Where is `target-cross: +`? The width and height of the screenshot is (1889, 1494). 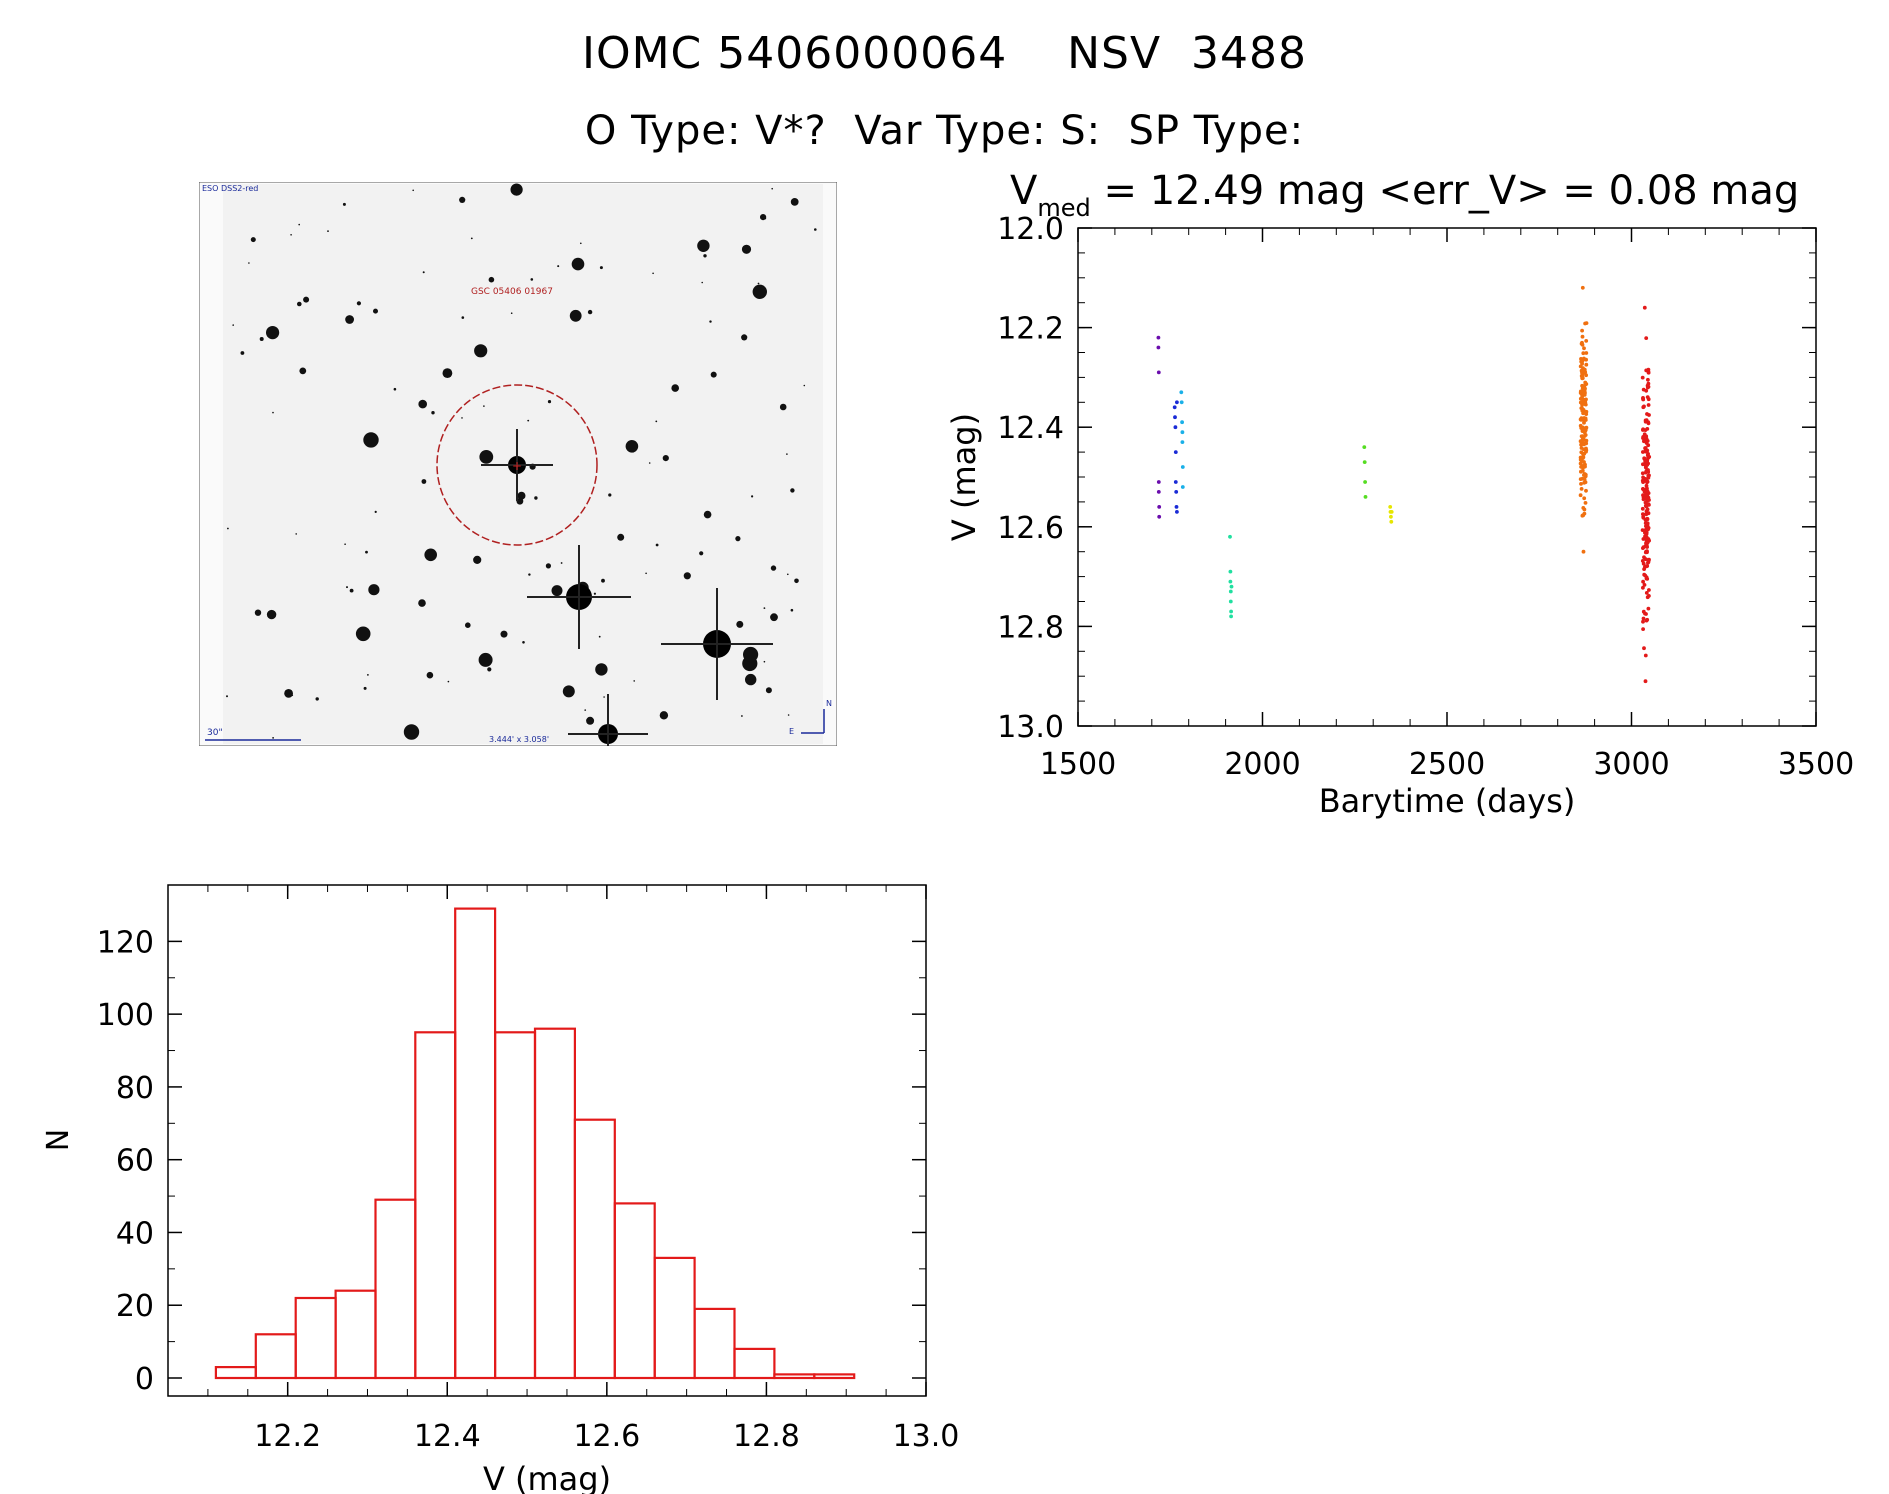 target-cross: + is located at coordinates (517, 466).